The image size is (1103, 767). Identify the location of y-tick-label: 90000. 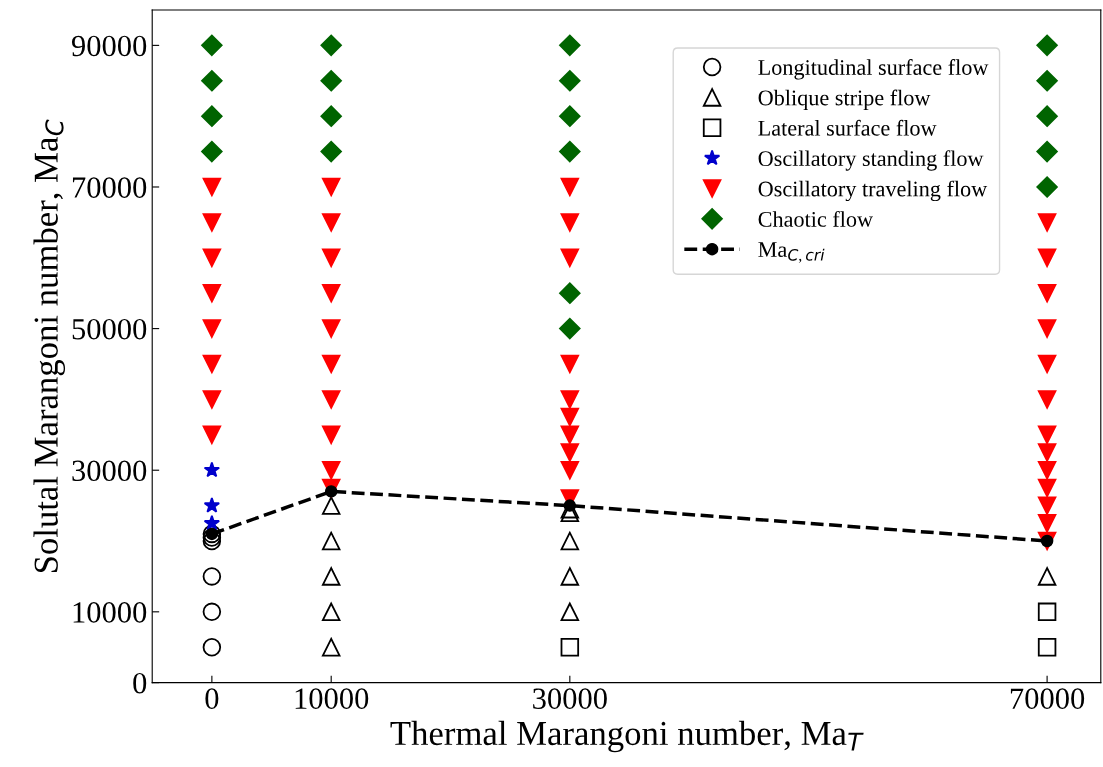
(109, 46).